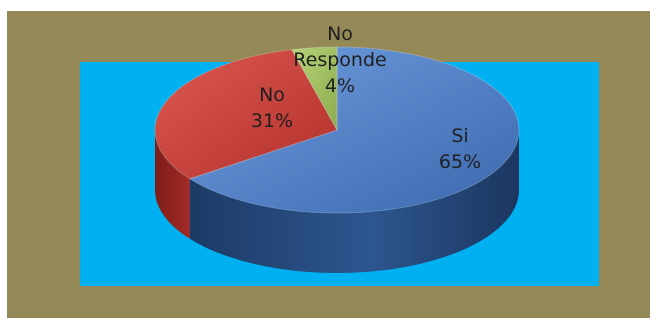 The image size is (656, 325). Describe the element at coordinates (460, 149) in the screenshot. I see `slice-label-si: Si 65%` at that location.